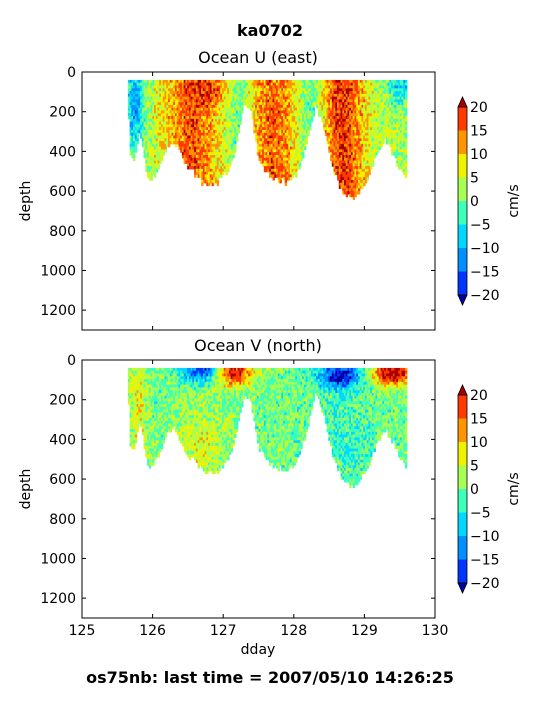  Describe the element at coordinates (462, 142) in the screenshot. I see `colorbar-segment` at that location.